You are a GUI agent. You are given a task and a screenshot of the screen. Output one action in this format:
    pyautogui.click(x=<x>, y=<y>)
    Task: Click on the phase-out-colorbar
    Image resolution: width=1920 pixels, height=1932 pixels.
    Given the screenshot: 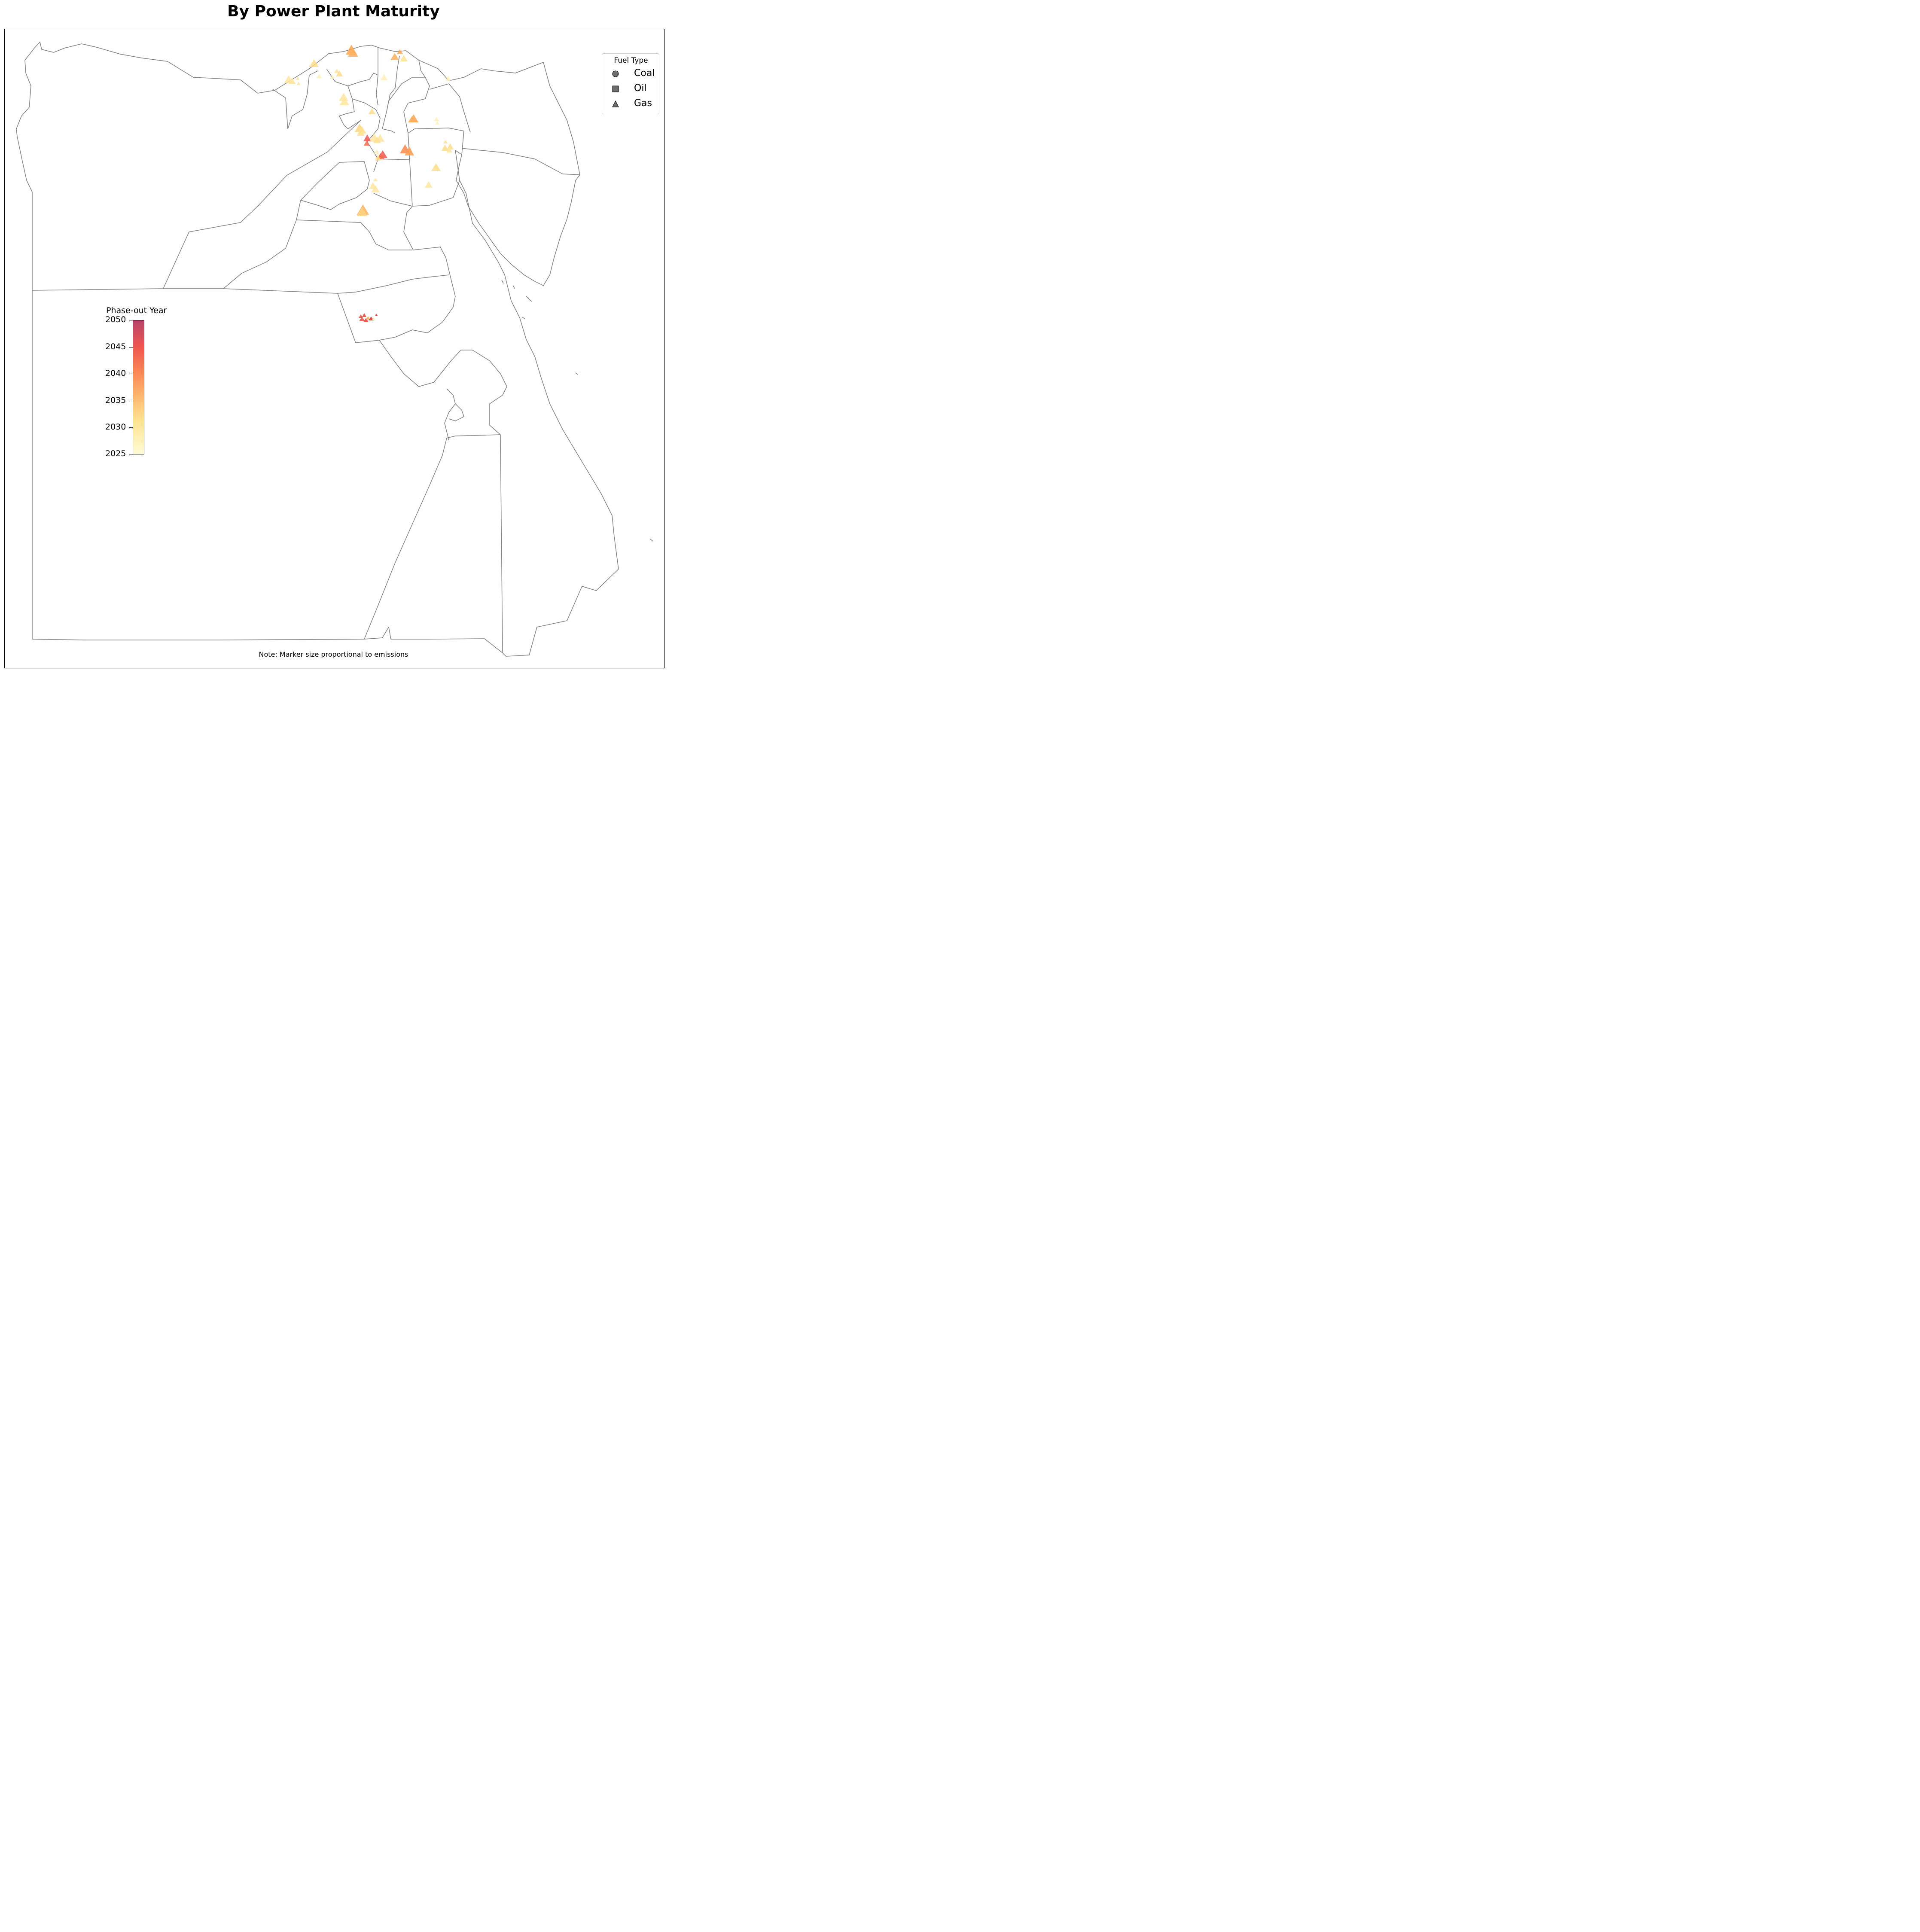 What is the action you would take?
    pyautogui.click(x=138, y=387)
    